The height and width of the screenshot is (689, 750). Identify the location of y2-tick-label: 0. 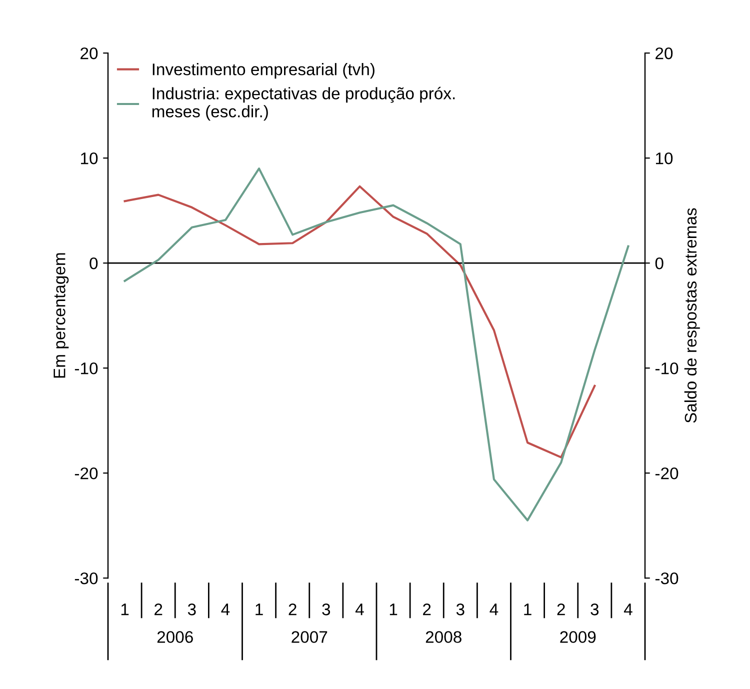
(659, 263).